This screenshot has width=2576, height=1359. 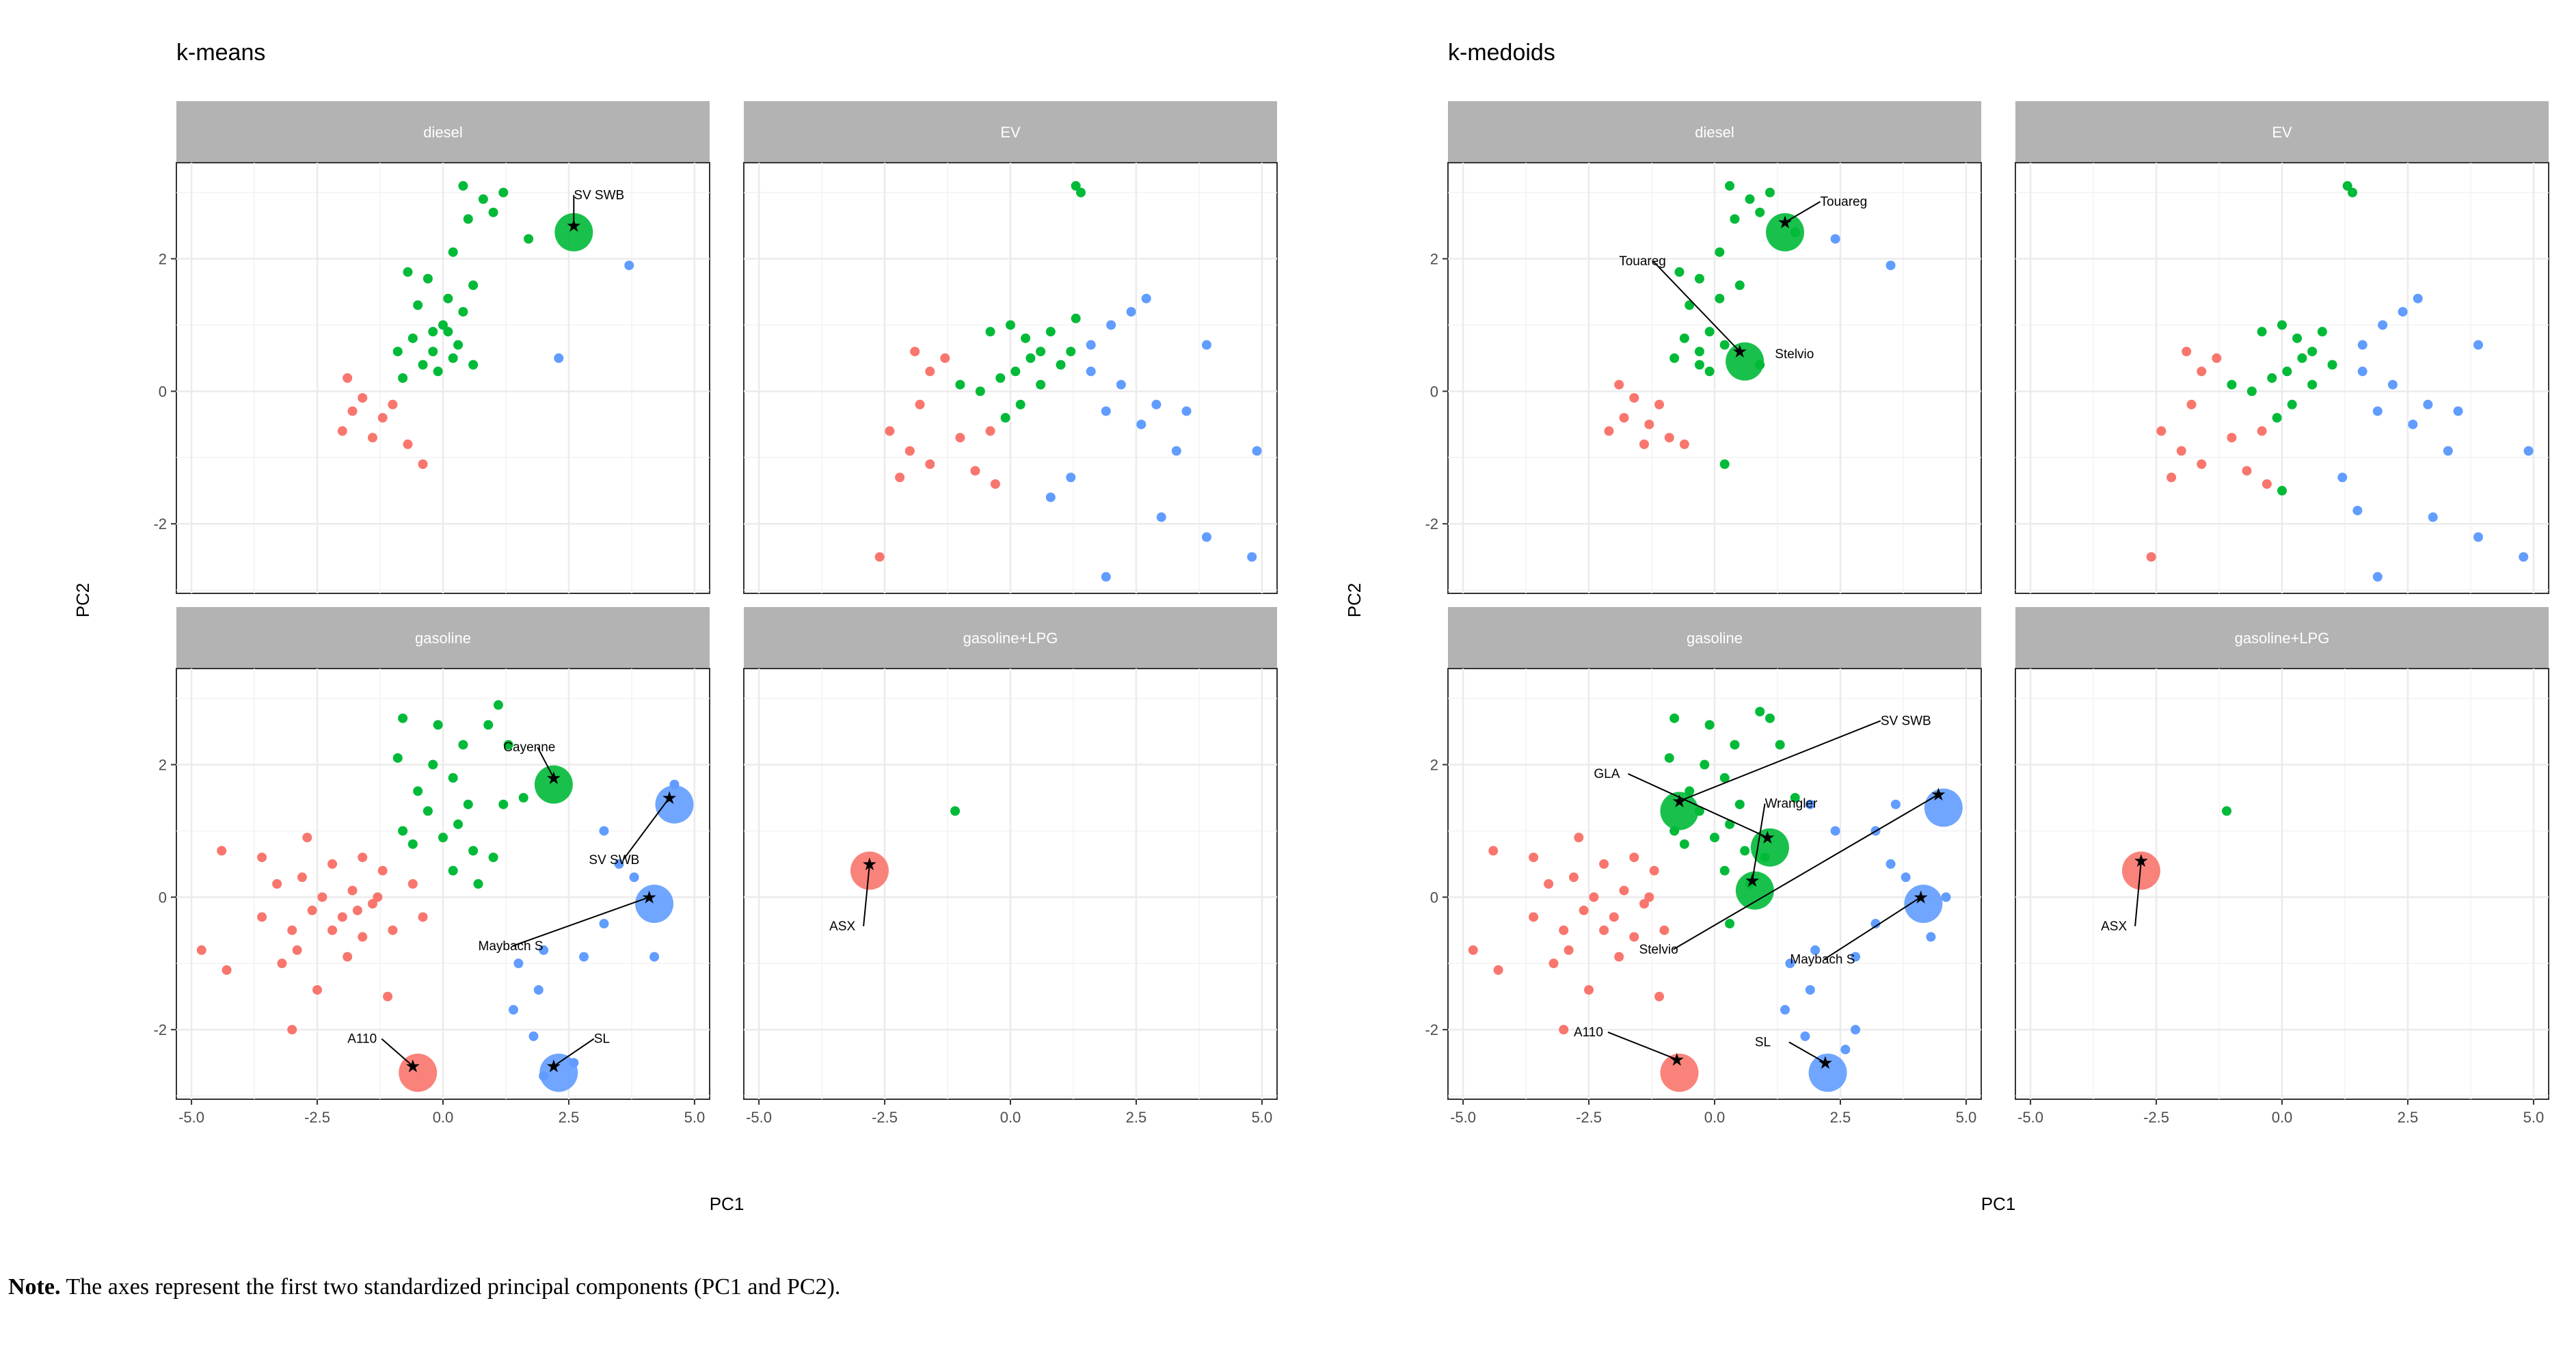 What do you see at coordinates (1010, 1117) in the screenshot?
I see `x-tick-label: 0.0` at bounding box center [1010, 1117].